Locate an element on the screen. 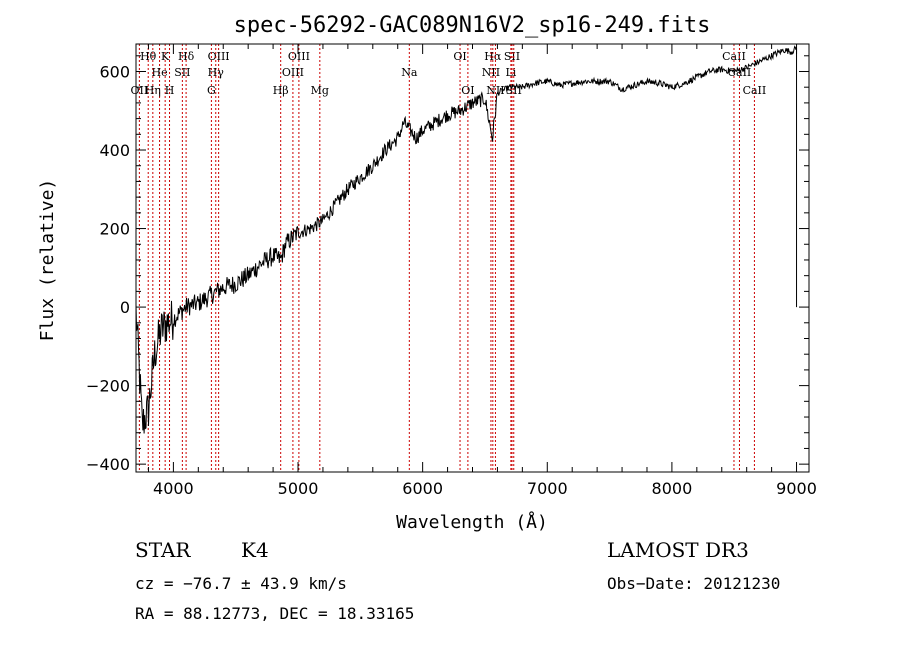  y-tick-label: 200 is located at coordinates (114, 229).